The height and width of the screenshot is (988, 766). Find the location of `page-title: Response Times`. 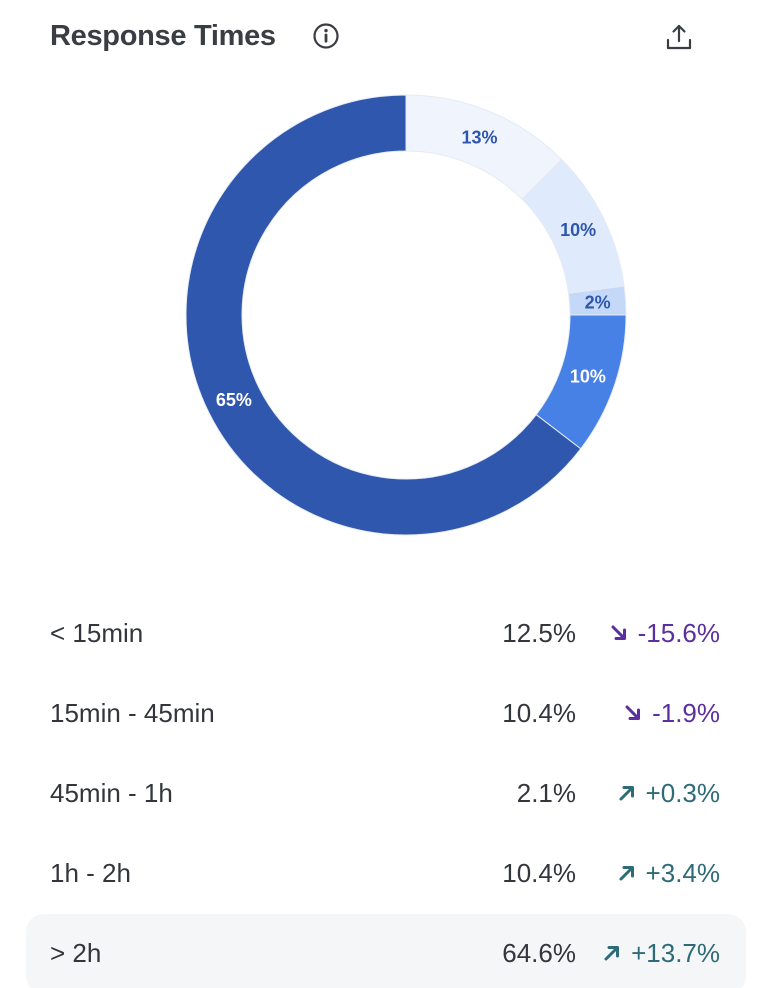

page-title: Response Times is located at coordinates (163, 36).